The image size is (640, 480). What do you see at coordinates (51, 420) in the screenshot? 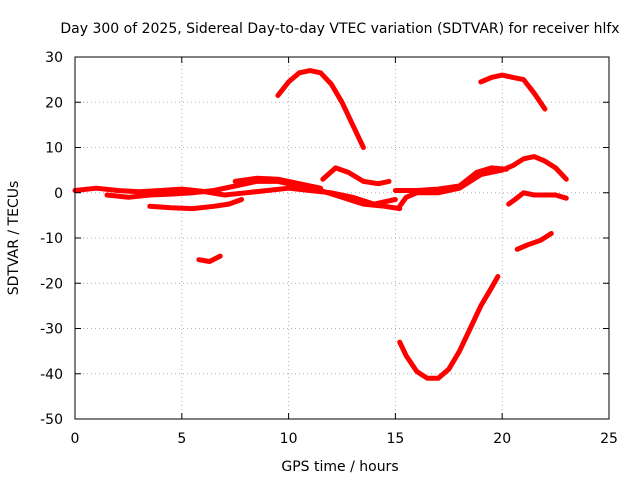
I see `y-tick-label: -50` at bounding box center [51, 420].